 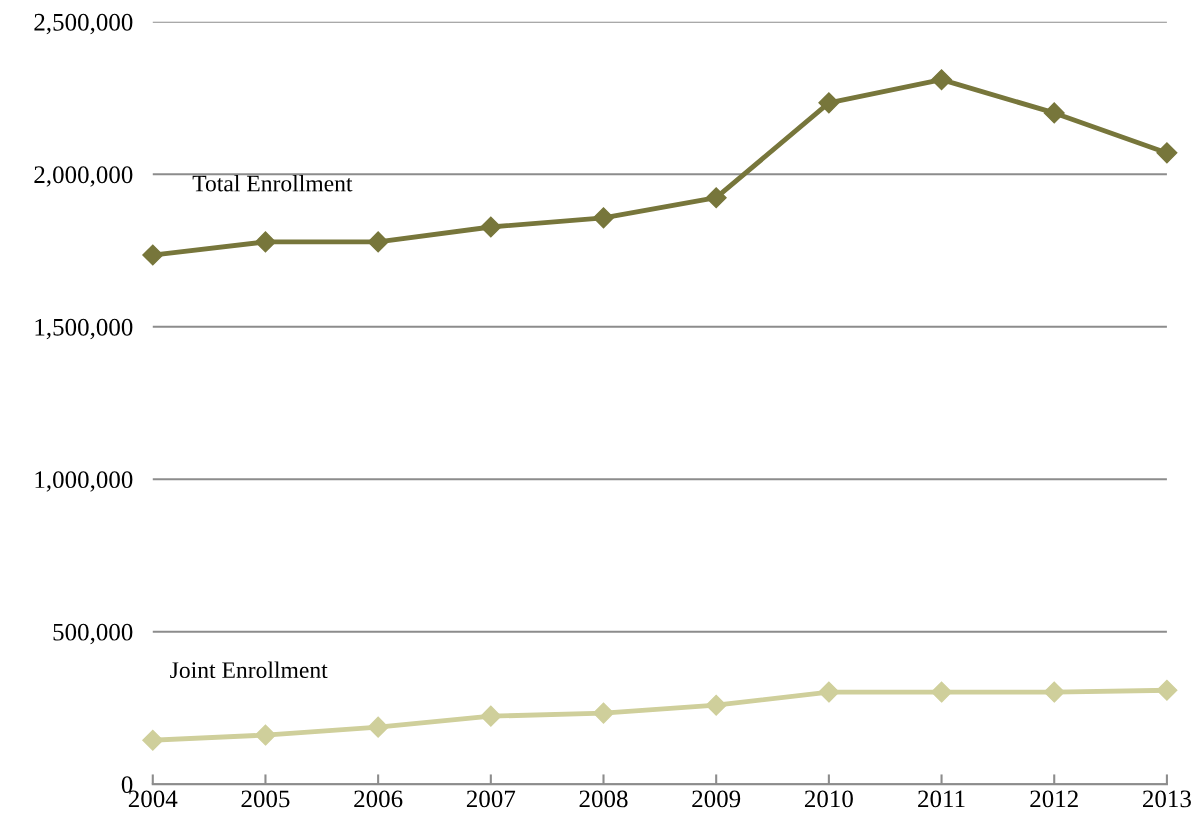 I want to click on y-tick-label: 1,000,000, so click(x=84, y=481).